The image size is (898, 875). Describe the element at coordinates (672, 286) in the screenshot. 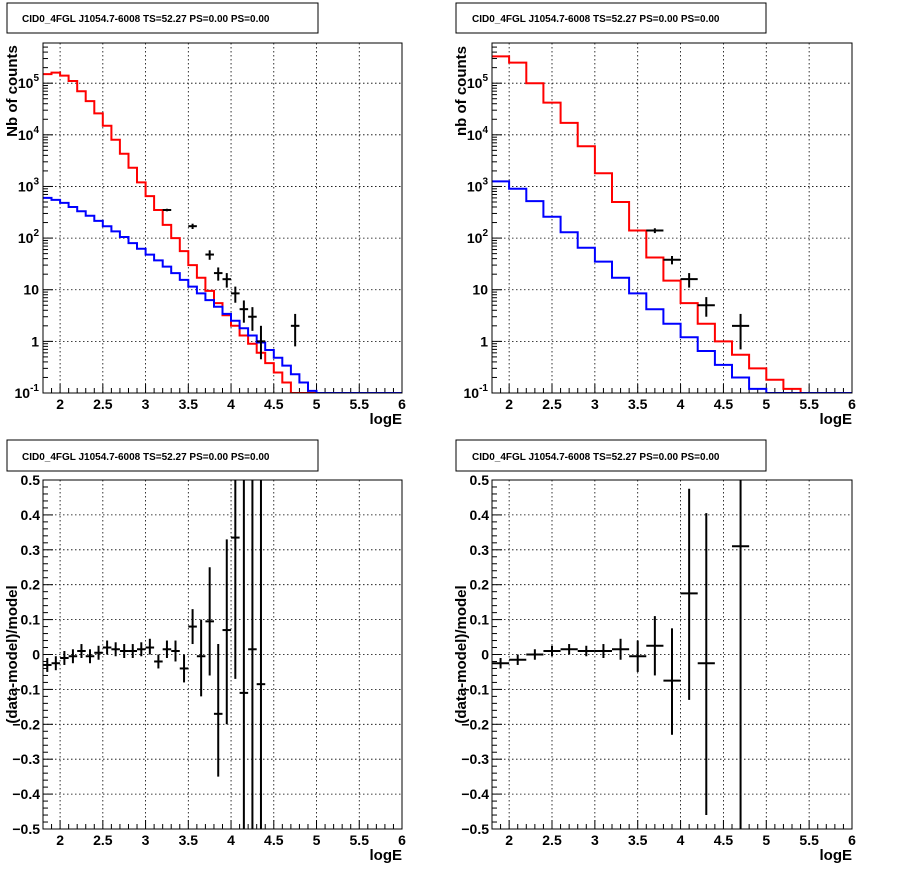

I see `model-background-histogram` at that location.